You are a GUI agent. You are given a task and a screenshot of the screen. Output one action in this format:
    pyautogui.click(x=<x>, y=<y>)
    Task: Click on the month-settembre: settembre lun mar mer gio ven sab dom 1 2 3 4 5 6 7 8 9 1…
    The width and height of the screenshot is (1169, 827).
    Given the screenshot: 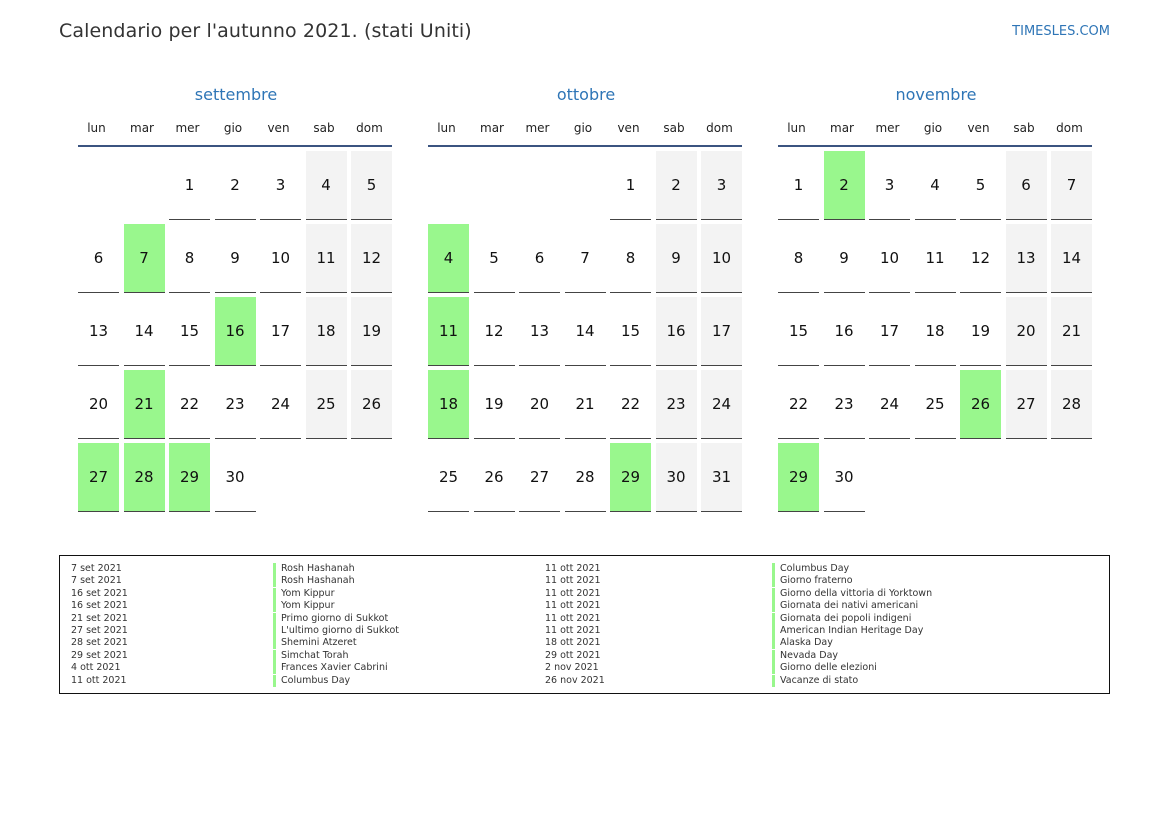 What is the action you would take?
    pyautogui.click(x=236, y=298)
    